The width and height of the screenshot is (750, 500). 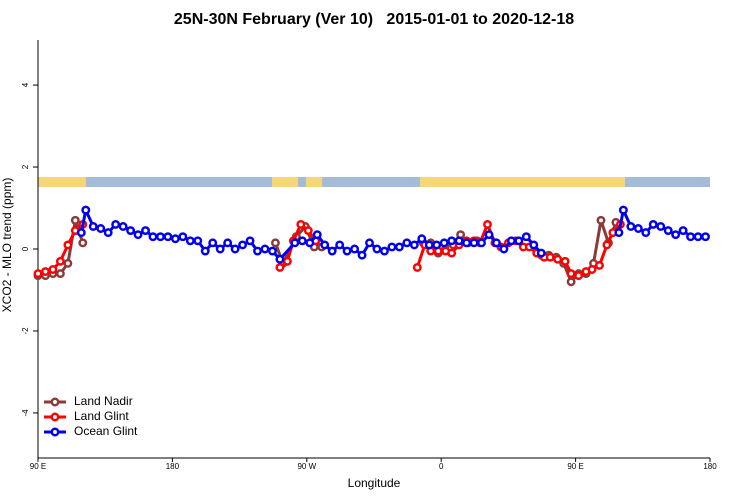 What do you see at coordinates (7, 245) in the screenshot?
I see `y-axis-label: XCO2 - MLO trend (ppm)` at bounding box center [7, 245].